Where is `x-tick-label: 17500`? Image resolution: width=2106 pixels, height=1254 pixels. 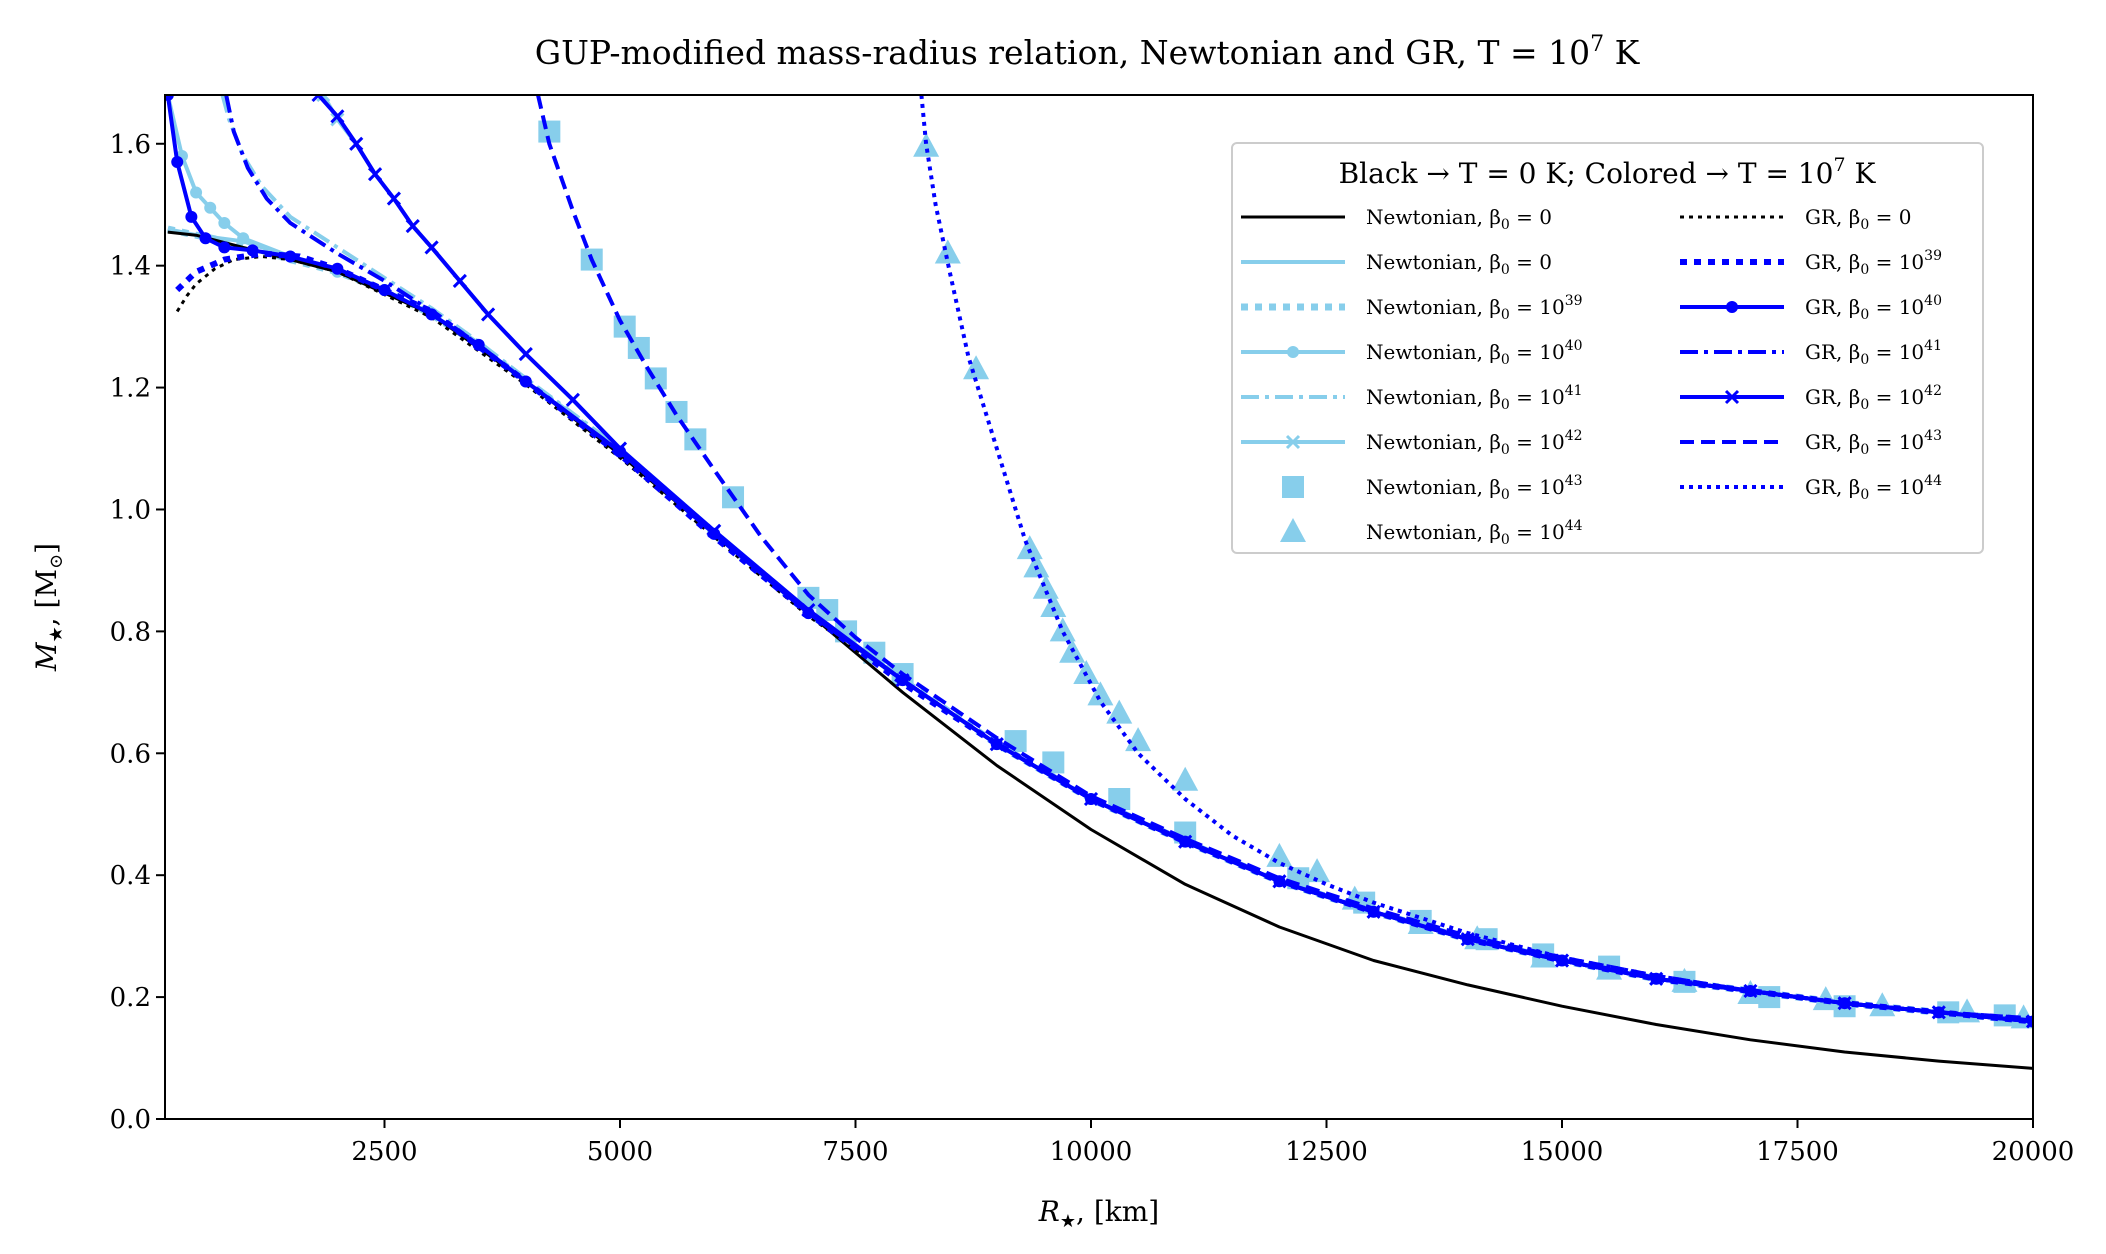
x-tick-label: 17500 is located at coordinates (1797, 1152).